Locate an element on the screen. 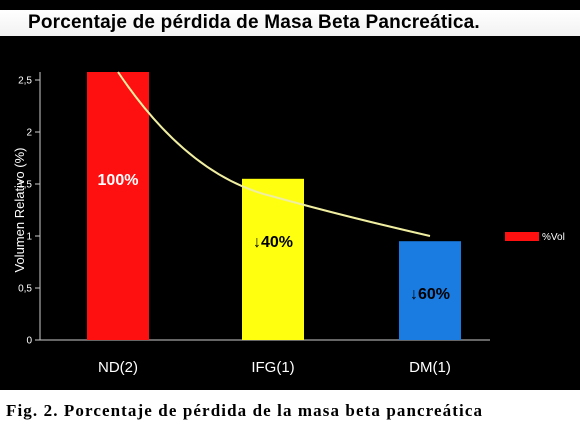  bar-data-label: ↓60% is located at coordinates (430, 294).